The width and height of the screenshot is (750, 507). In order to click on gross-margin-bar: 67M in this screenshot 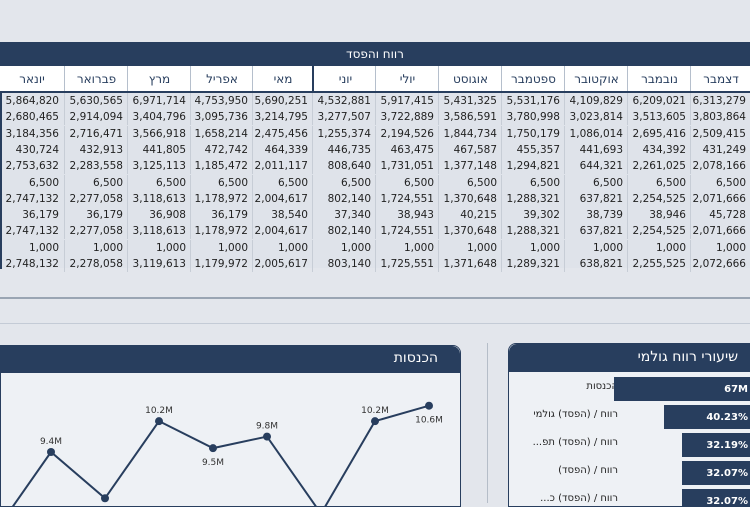, I will do `click(682, 389)`.